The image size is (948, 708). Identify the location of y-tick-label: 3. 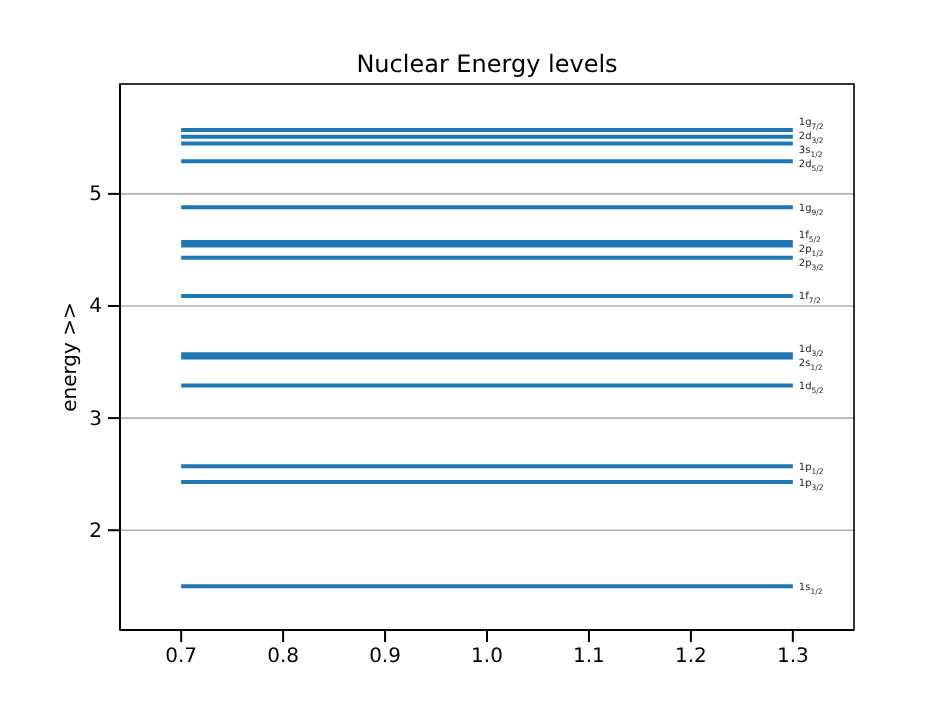
(95, 419).